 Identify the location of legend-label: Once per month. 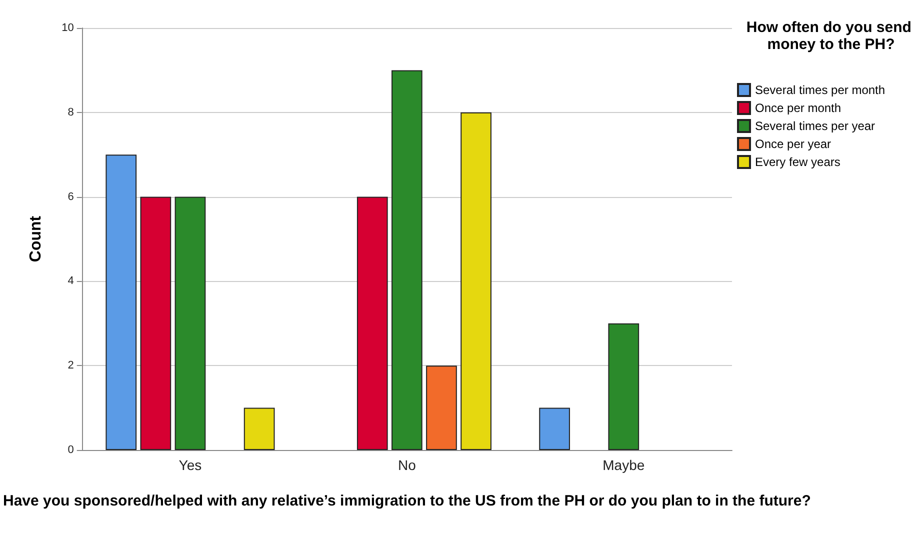
(798, 108).